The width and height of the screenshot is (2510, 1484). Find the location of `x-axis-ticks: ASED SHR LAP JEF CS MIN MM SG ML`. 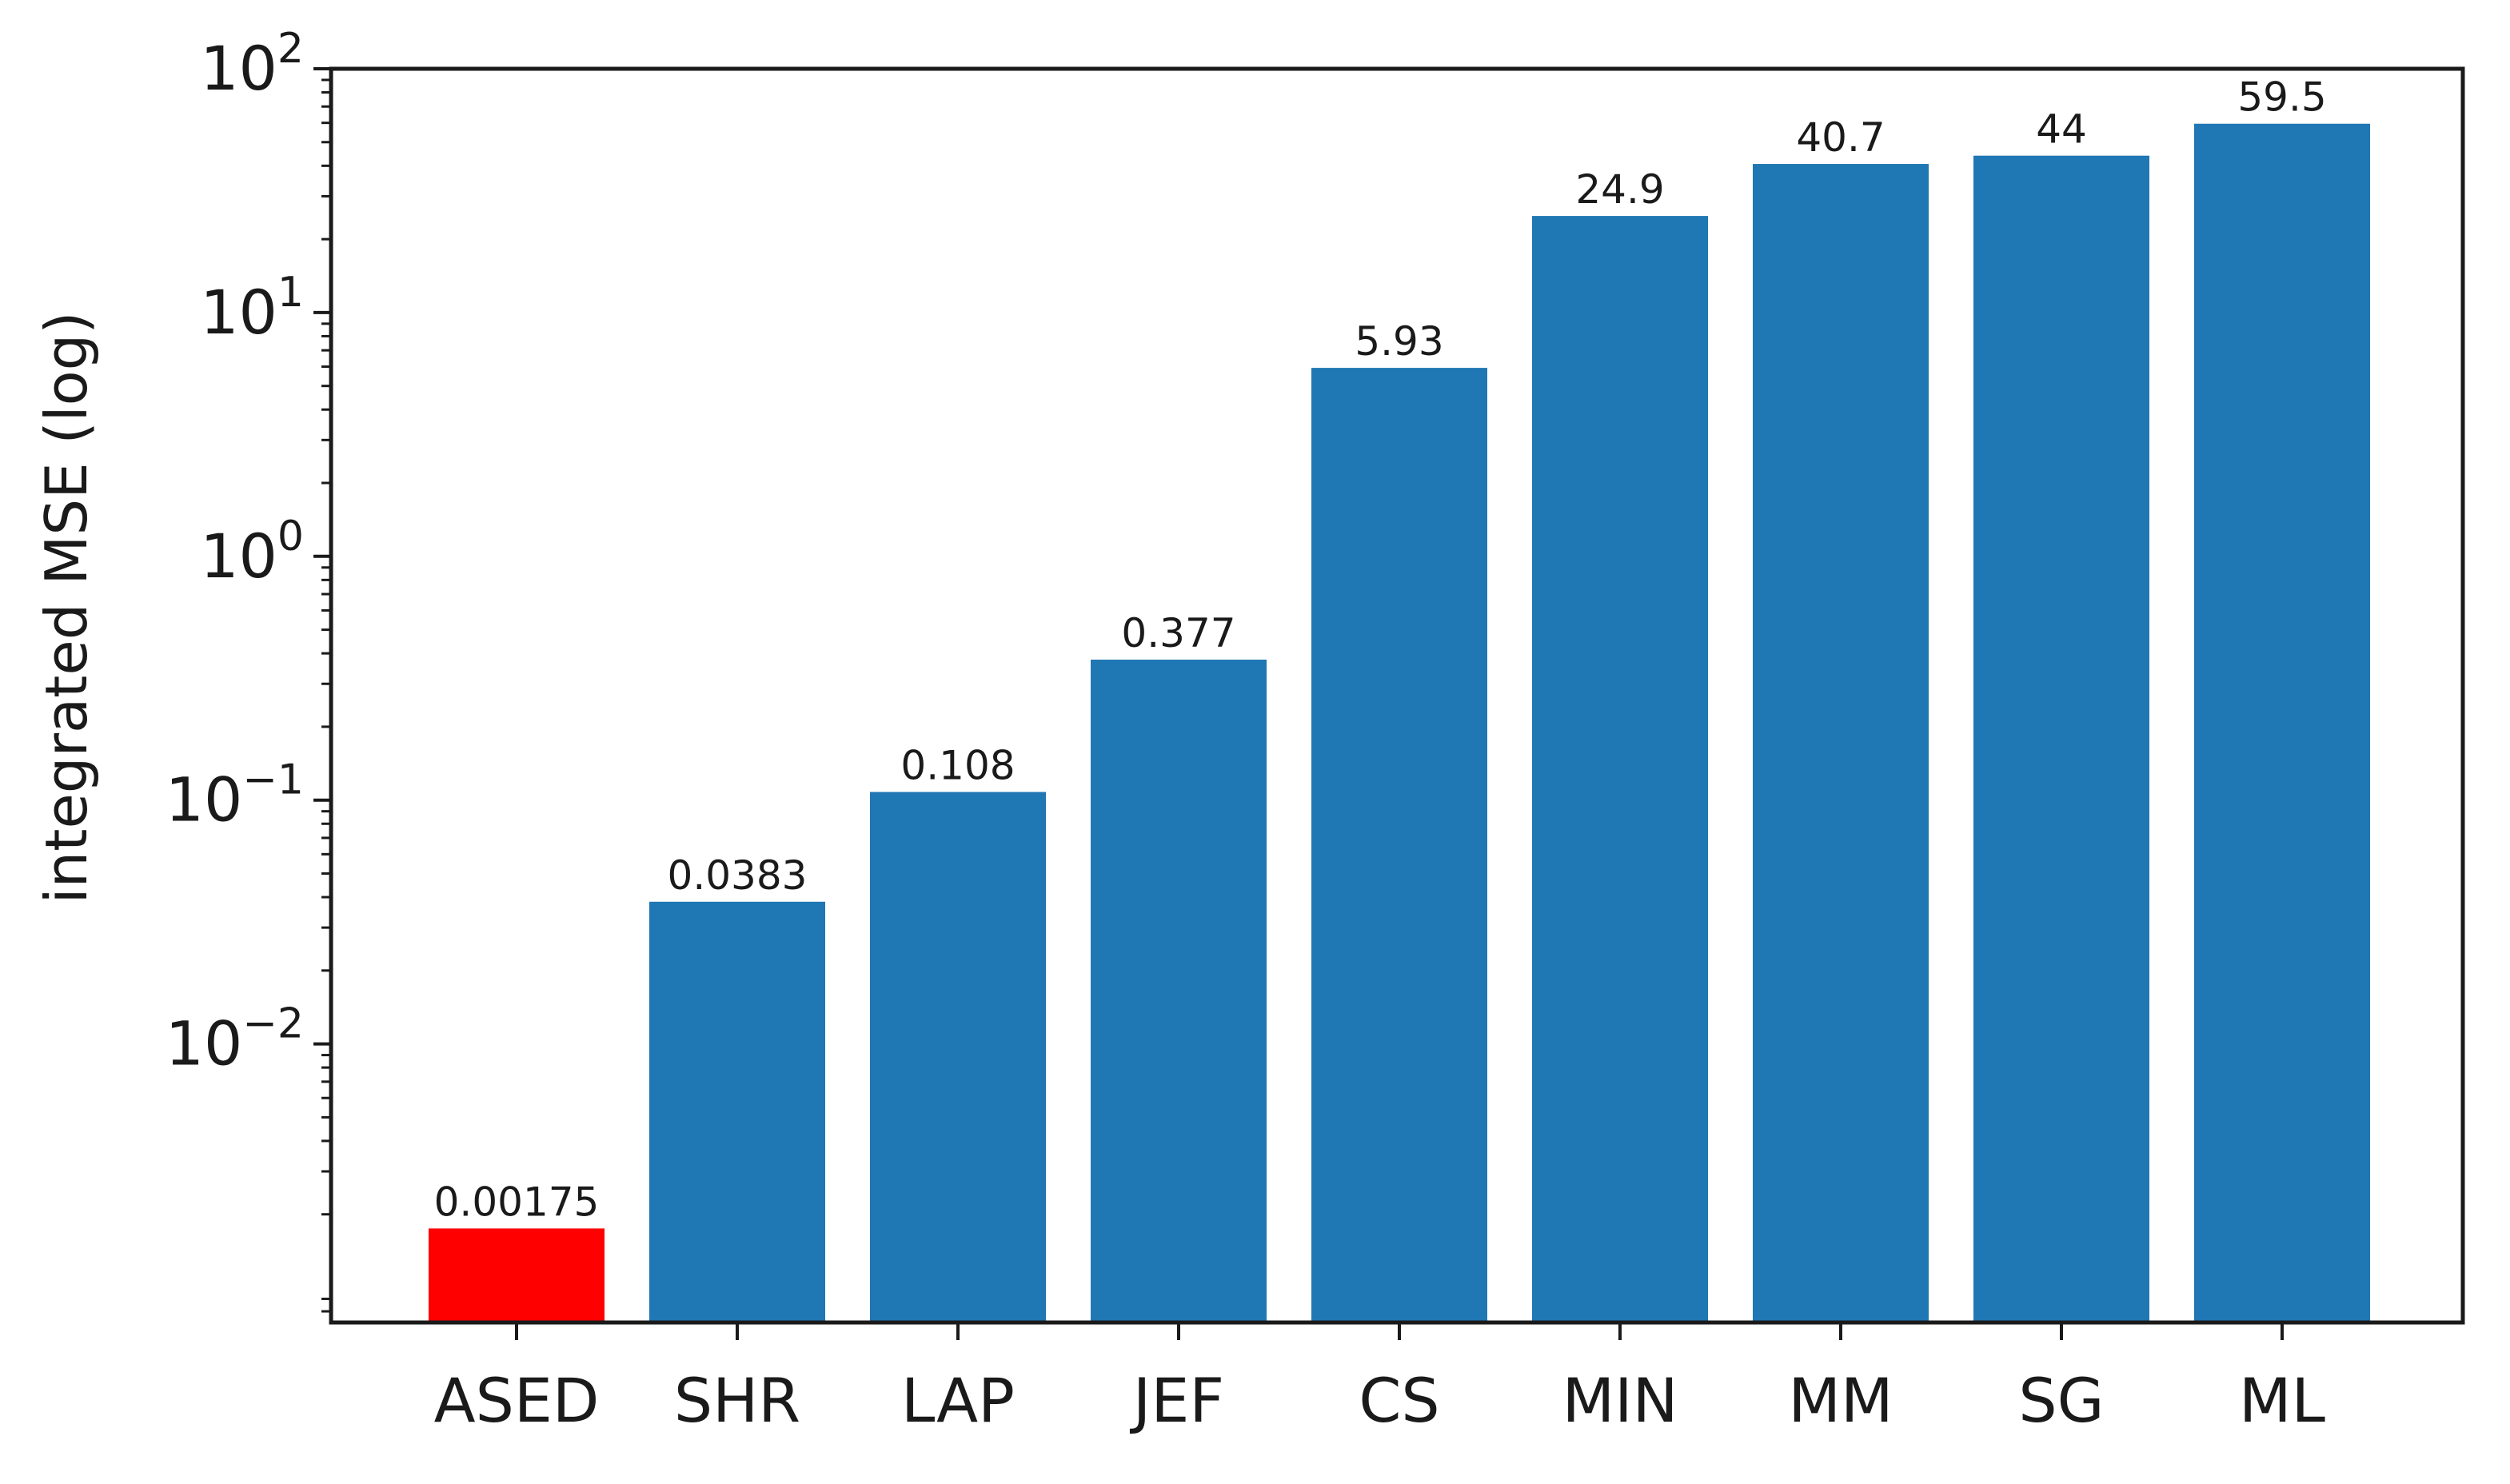

x-axis-ticks: ASED SHR LAP JEF CS MIN MM SG ML is located at coordinates (1379, 1379).